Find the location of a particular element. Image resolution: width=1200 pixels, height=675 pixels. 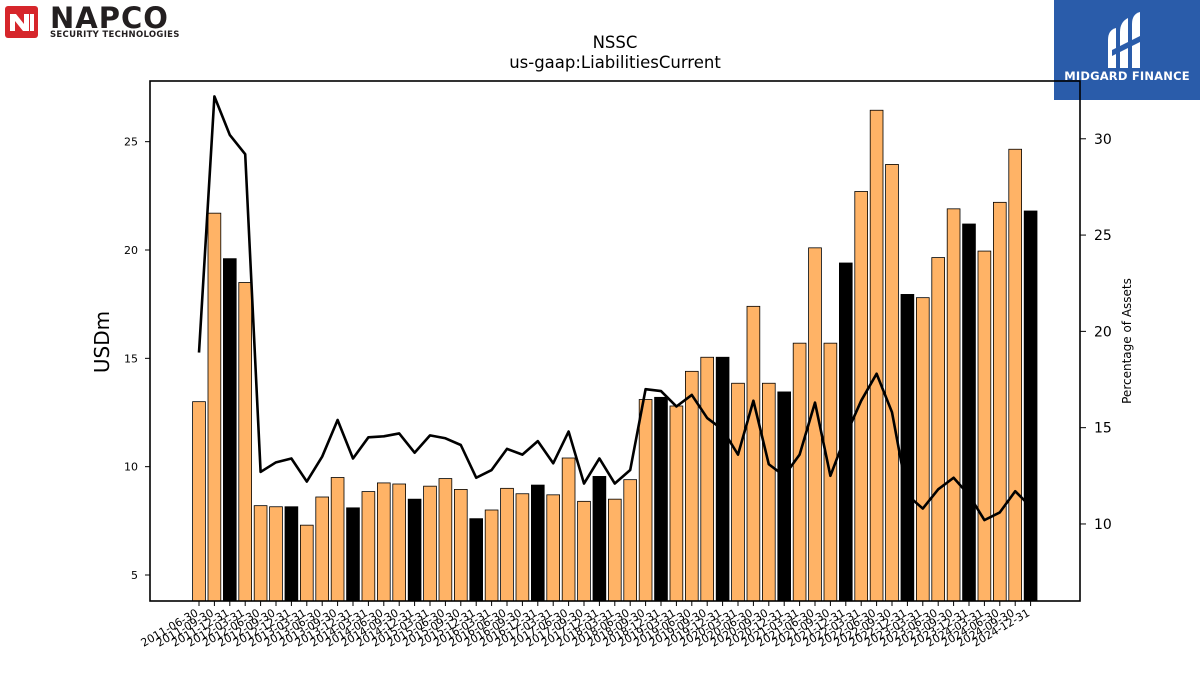

y2-tick-label: 15 is located at coordinates (1103, 429).